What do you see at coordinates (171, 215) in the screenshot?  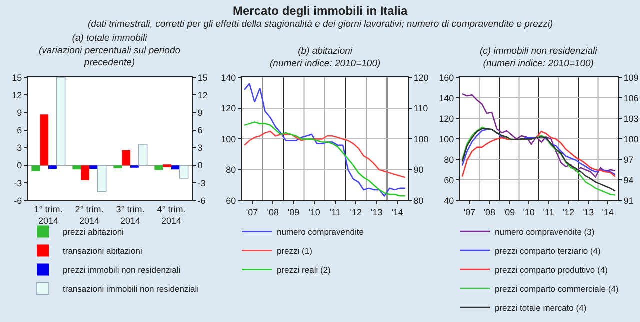 I see `x-tick-label: 4° trim. 2014` at bounding box center [171, 215].